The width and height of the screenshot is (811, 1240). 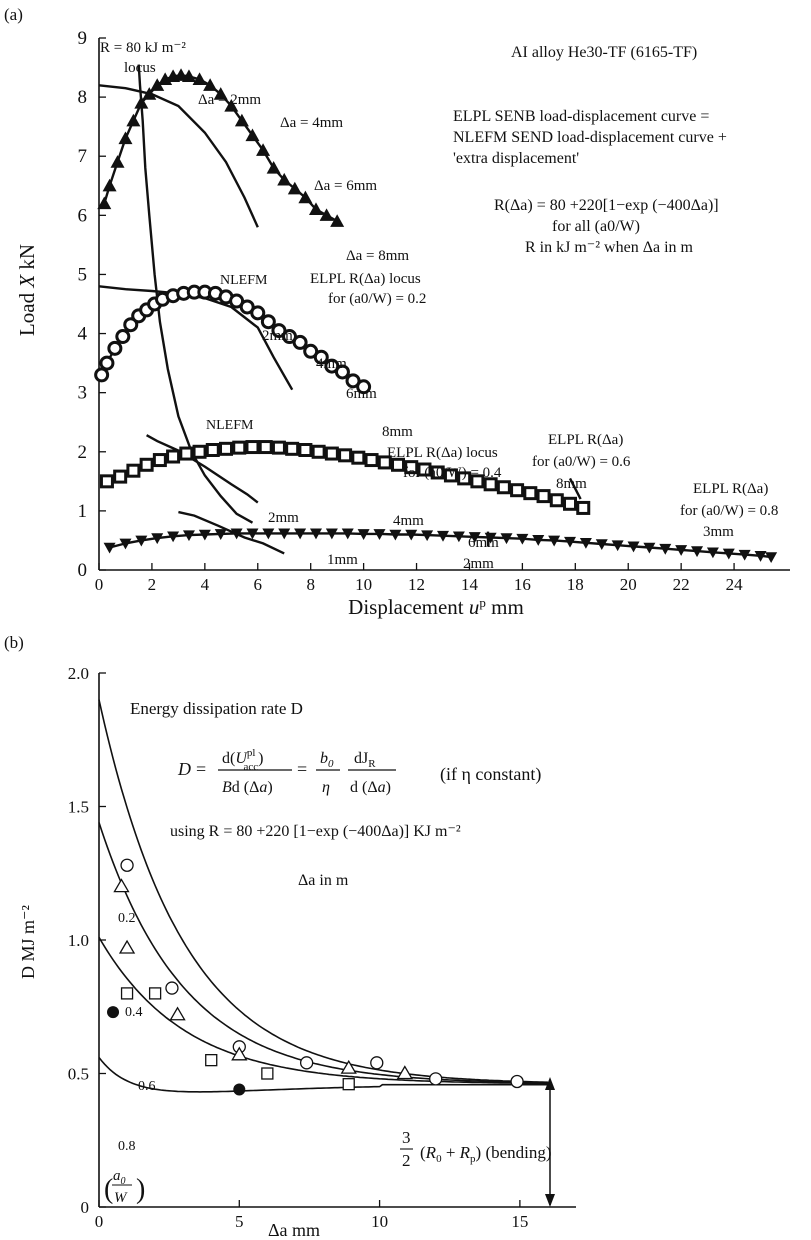 I want to click on material-label: AI alloy He30-TF (6165-TF), so click(x=604, y=52).